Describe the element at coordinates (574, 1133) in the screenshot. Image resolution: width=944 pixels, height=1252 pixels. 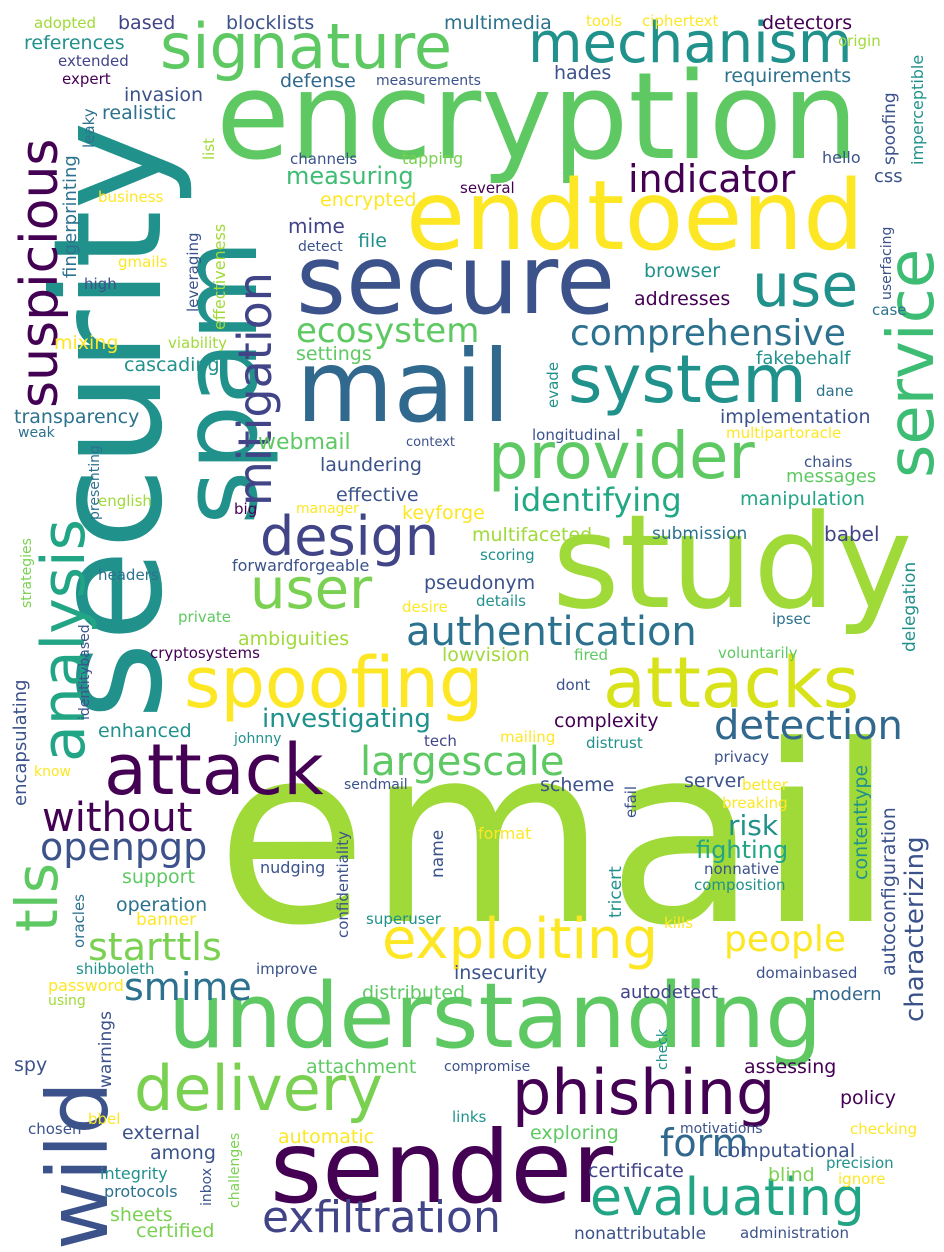
I see `word-exploring: exploring` at that location.